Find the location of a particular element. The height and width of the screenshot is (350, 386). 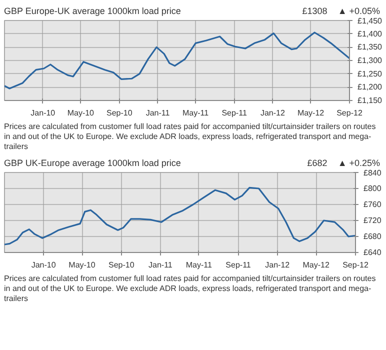

text: ▲ +0.25% is located at coordinates (359, 163).